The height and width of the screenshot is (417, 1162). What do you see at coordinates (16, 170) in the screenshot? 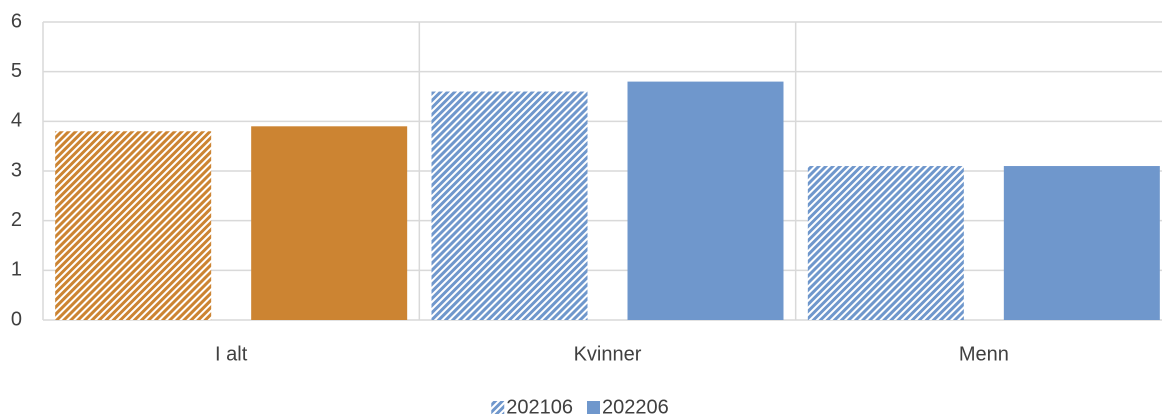
I see `y-tick-label: 3` at bounding box center [16, 170].